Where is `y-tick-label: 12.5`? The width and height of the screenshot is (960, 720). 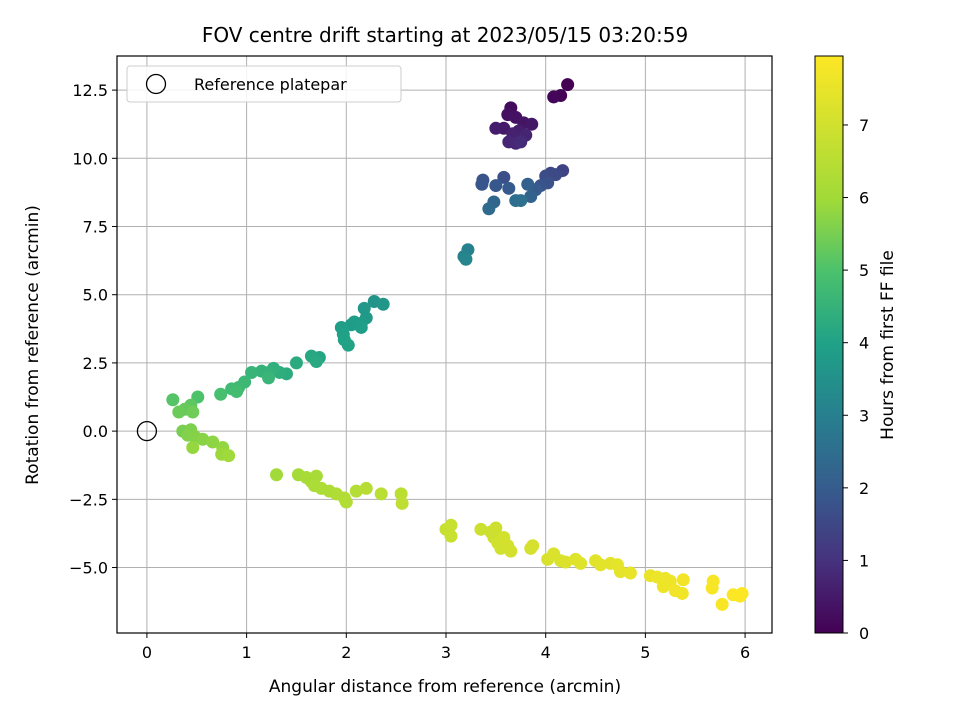 y-tick-label: 12.5 is located at coordinates (90, 90).